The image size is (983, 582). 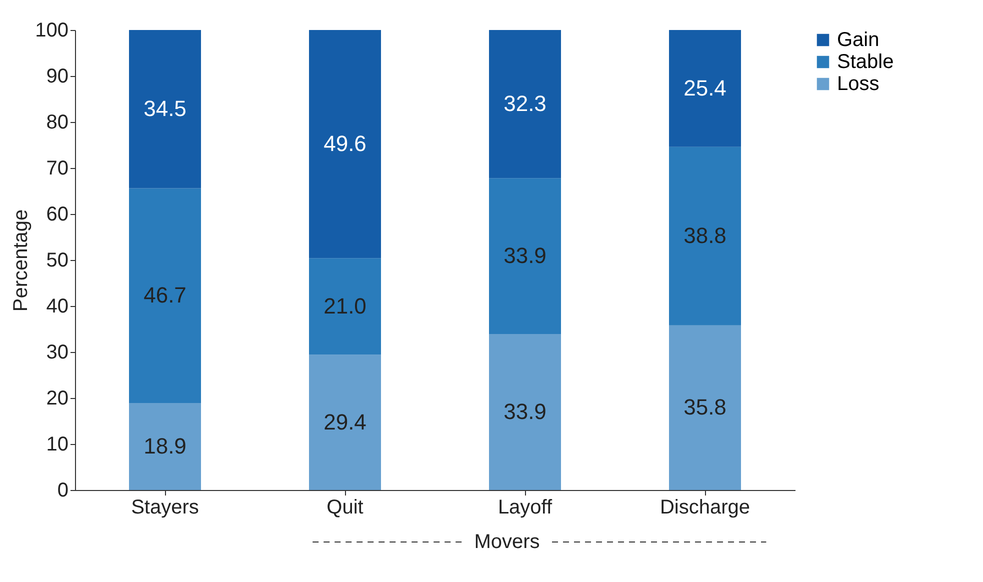 What do you see at coordinates (165, 507) in the screenshot?
I see `x-tick-label: Stayers` at bounding box center [165, 507].